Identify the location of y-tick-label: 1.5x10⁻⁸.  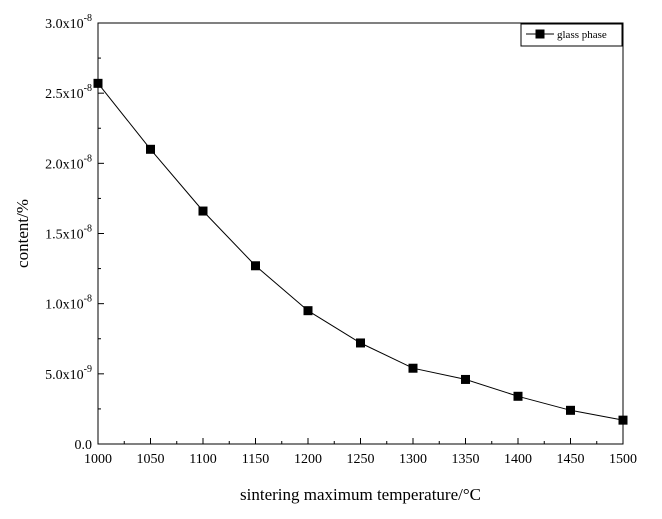
(68, 233).